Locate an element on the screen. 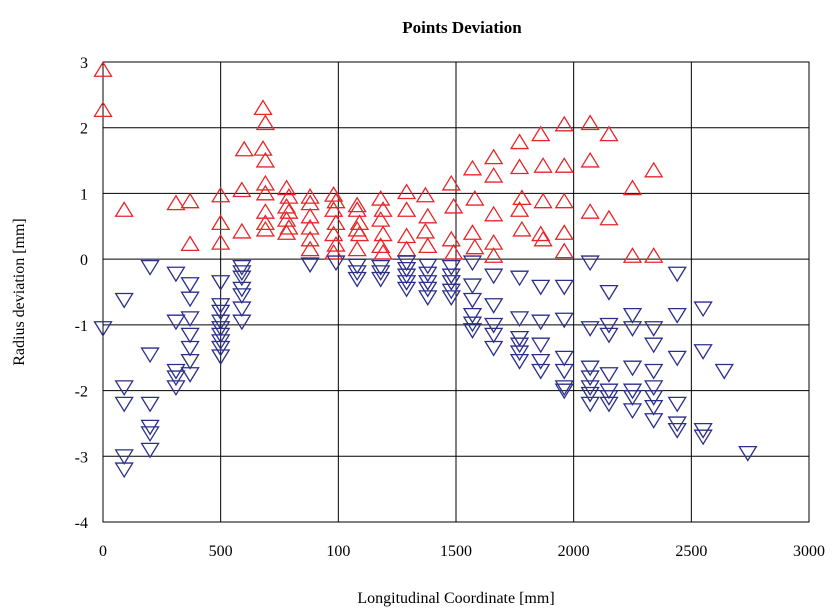 This screenshot has height=611, width=832. x-tick-label: 100 is located at coordinates (338, 551).